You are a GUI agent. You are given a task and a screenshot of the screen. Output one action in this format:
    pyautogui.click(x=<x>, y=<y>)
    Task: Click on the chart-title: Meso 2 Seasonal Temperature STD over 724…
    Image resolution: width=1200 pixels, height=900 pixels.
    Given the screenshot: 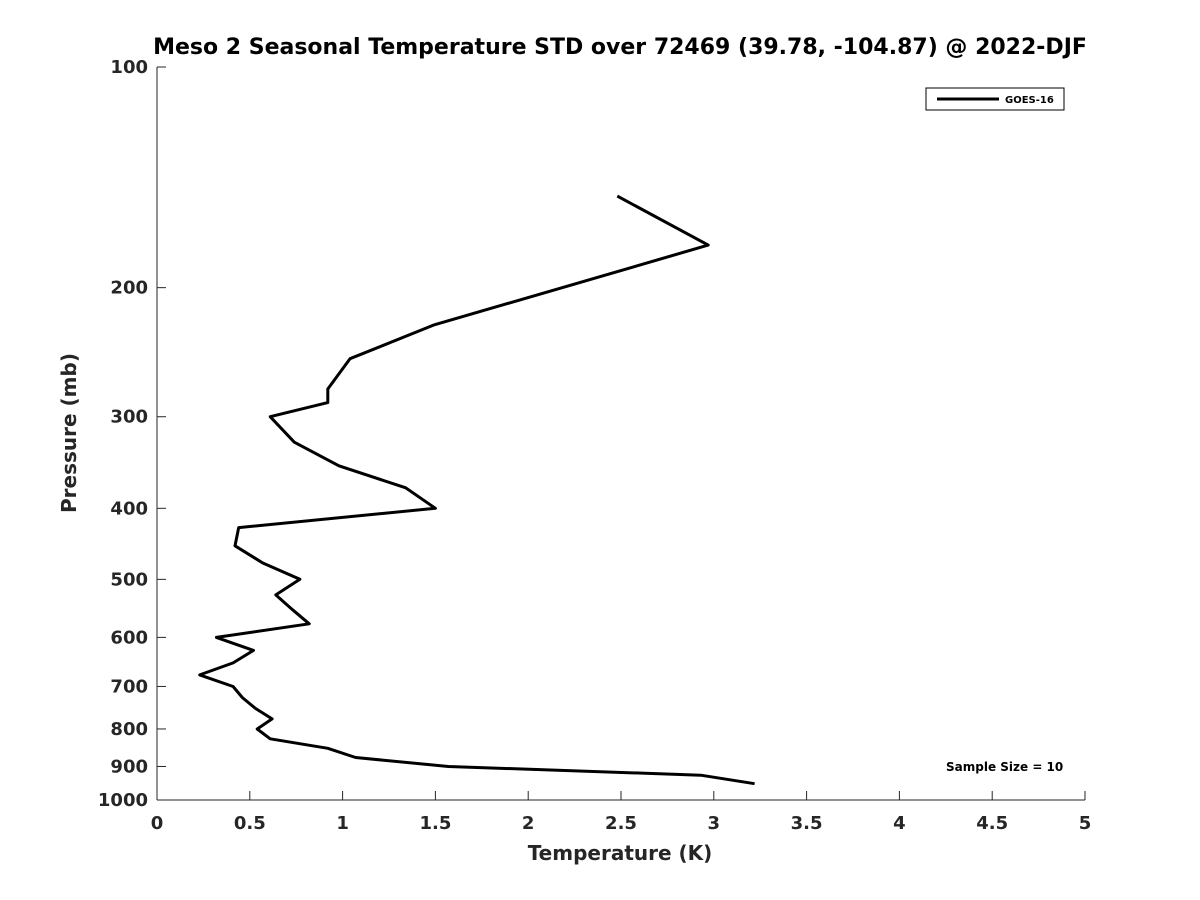 What is the action you would take?
    pyautogui.click(x=620, y=47)
    